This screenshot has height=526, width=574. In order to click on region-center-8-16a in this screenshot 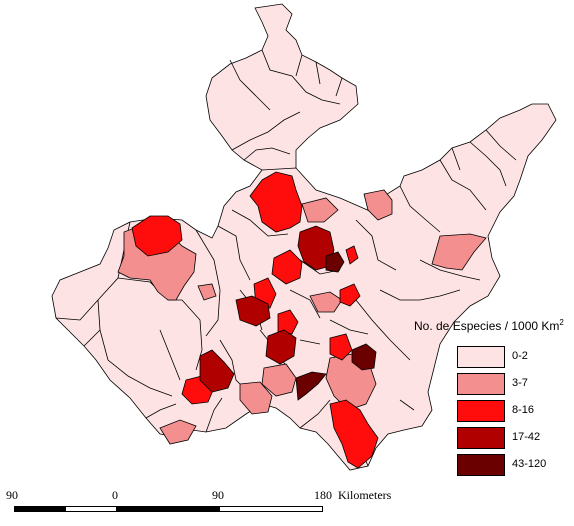, I will do `click(287, 267)`.